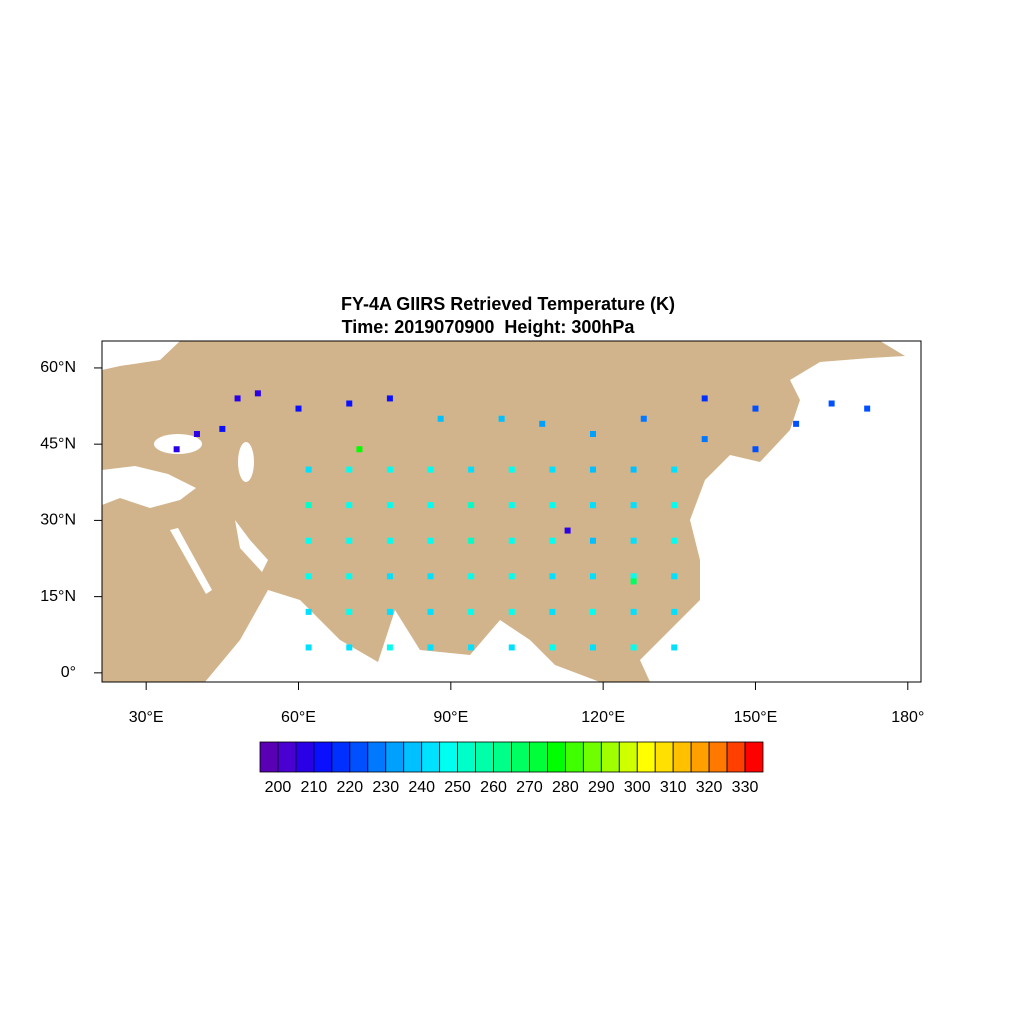 This screenshot has width=1024, height=1024. Describe the element at coordinates (141, 355) in the screenshot. I see `arctic-ocean` at that location.